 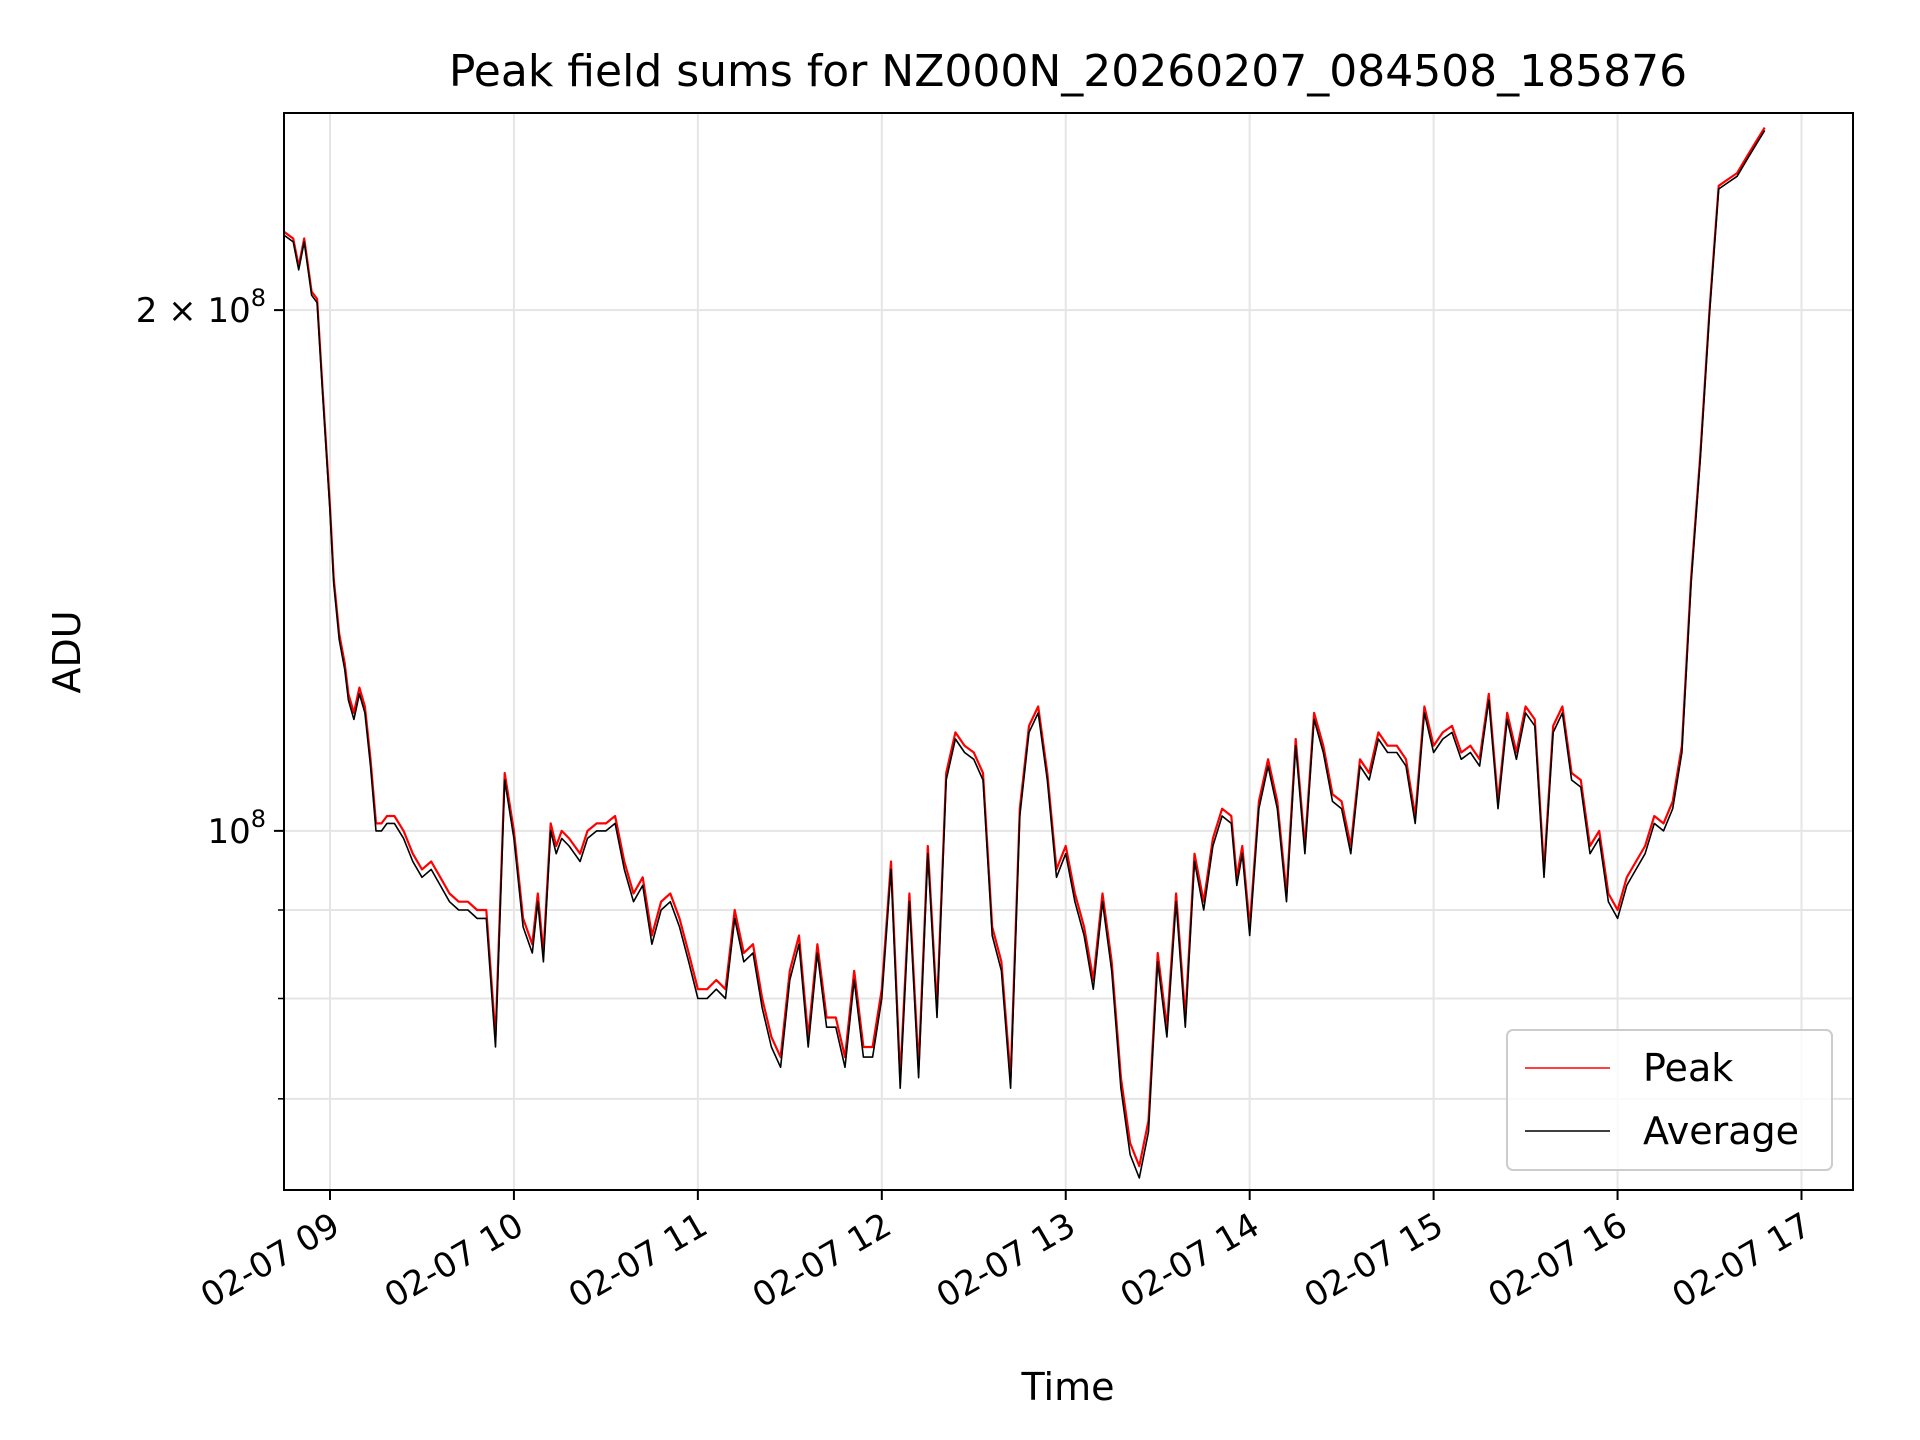 I want to click on x-axis-label: Time, so click(x=1068, y=1387).